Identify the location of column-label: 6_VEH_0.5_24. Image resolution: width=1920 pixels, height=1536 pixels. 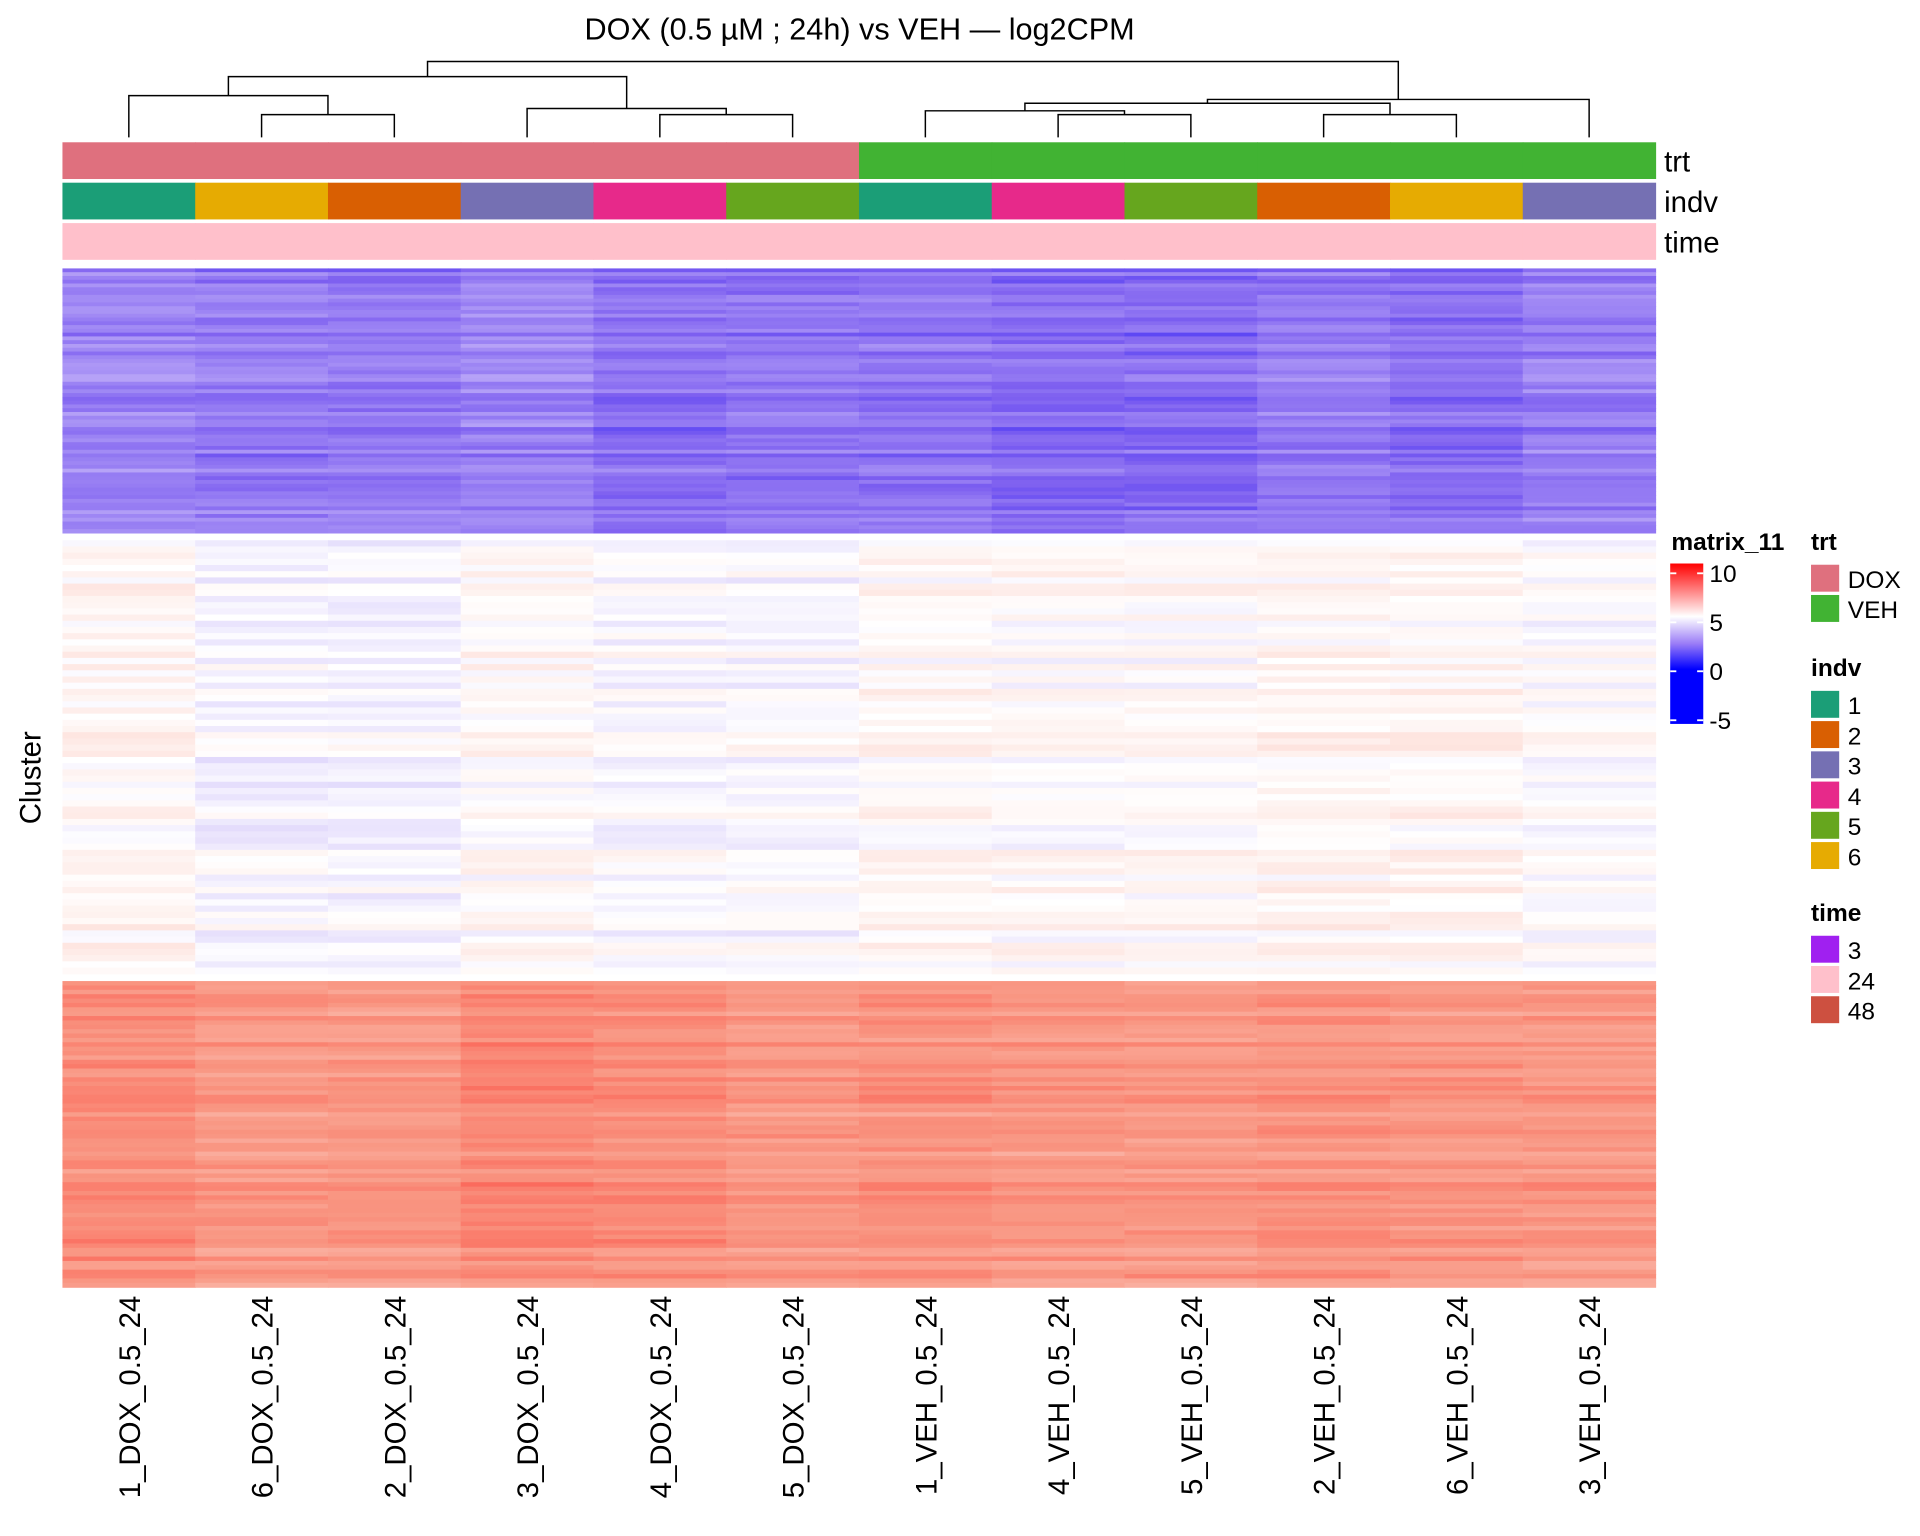
(1457, 1395).